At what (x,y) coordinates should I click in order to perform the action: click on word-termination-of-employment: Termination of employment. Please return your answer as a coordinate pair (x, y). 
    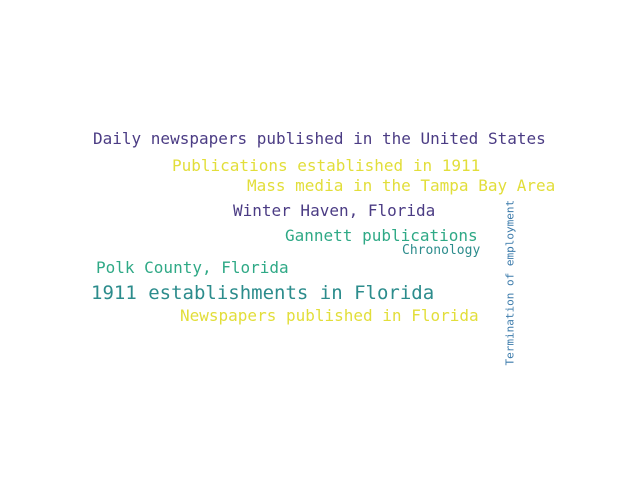
    Looking at the image, I should click on (510, 282).